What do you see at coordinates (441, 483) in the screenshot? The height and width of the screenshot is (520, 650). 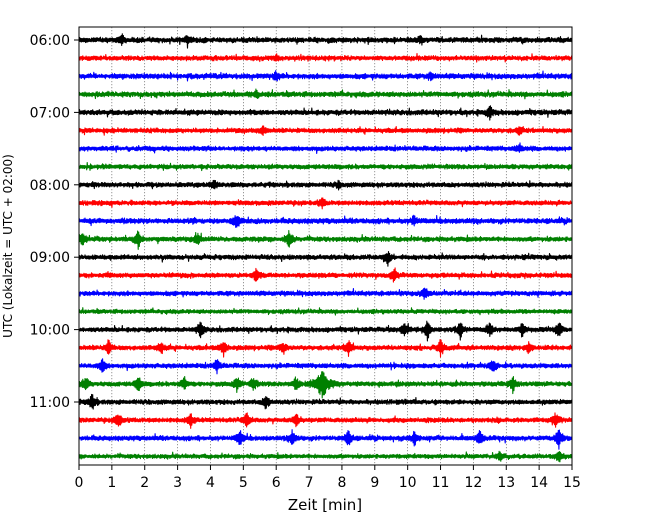 I see `x-tick-label: 11` at bounding box center [441, 483].